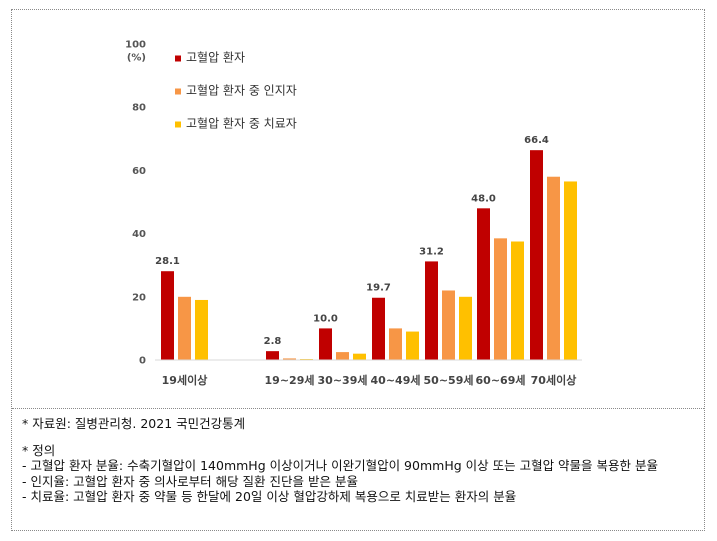 Image resolution: width=717 pixels, height=541 pixels. Describe the element at coordinates (139, 234) in the screenshot. I see `y-tick-label: 40` at that location.